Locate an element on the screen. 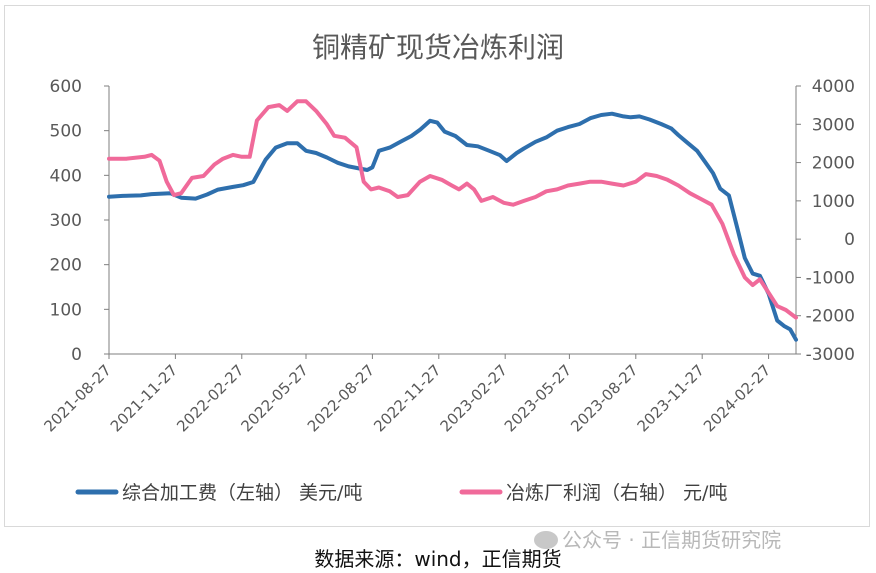 The height and width of the screenshot is (573, 876). right-tick-label: 0 is located at coordinates (849, 240).